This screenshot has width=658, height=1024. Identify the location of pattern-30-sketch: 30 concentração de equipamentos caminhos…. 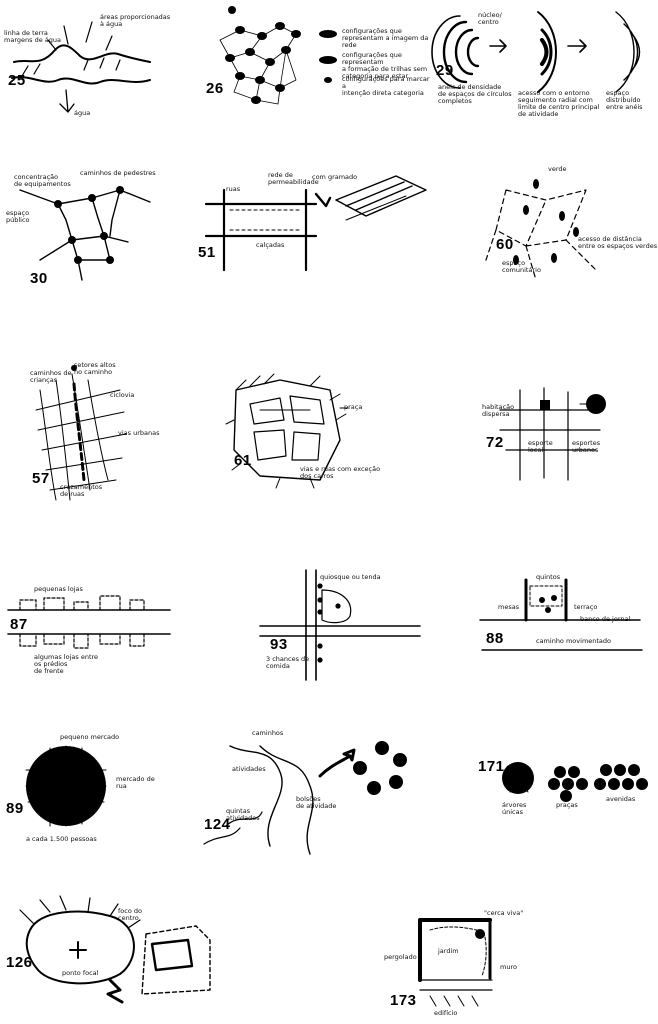
(100, 230).